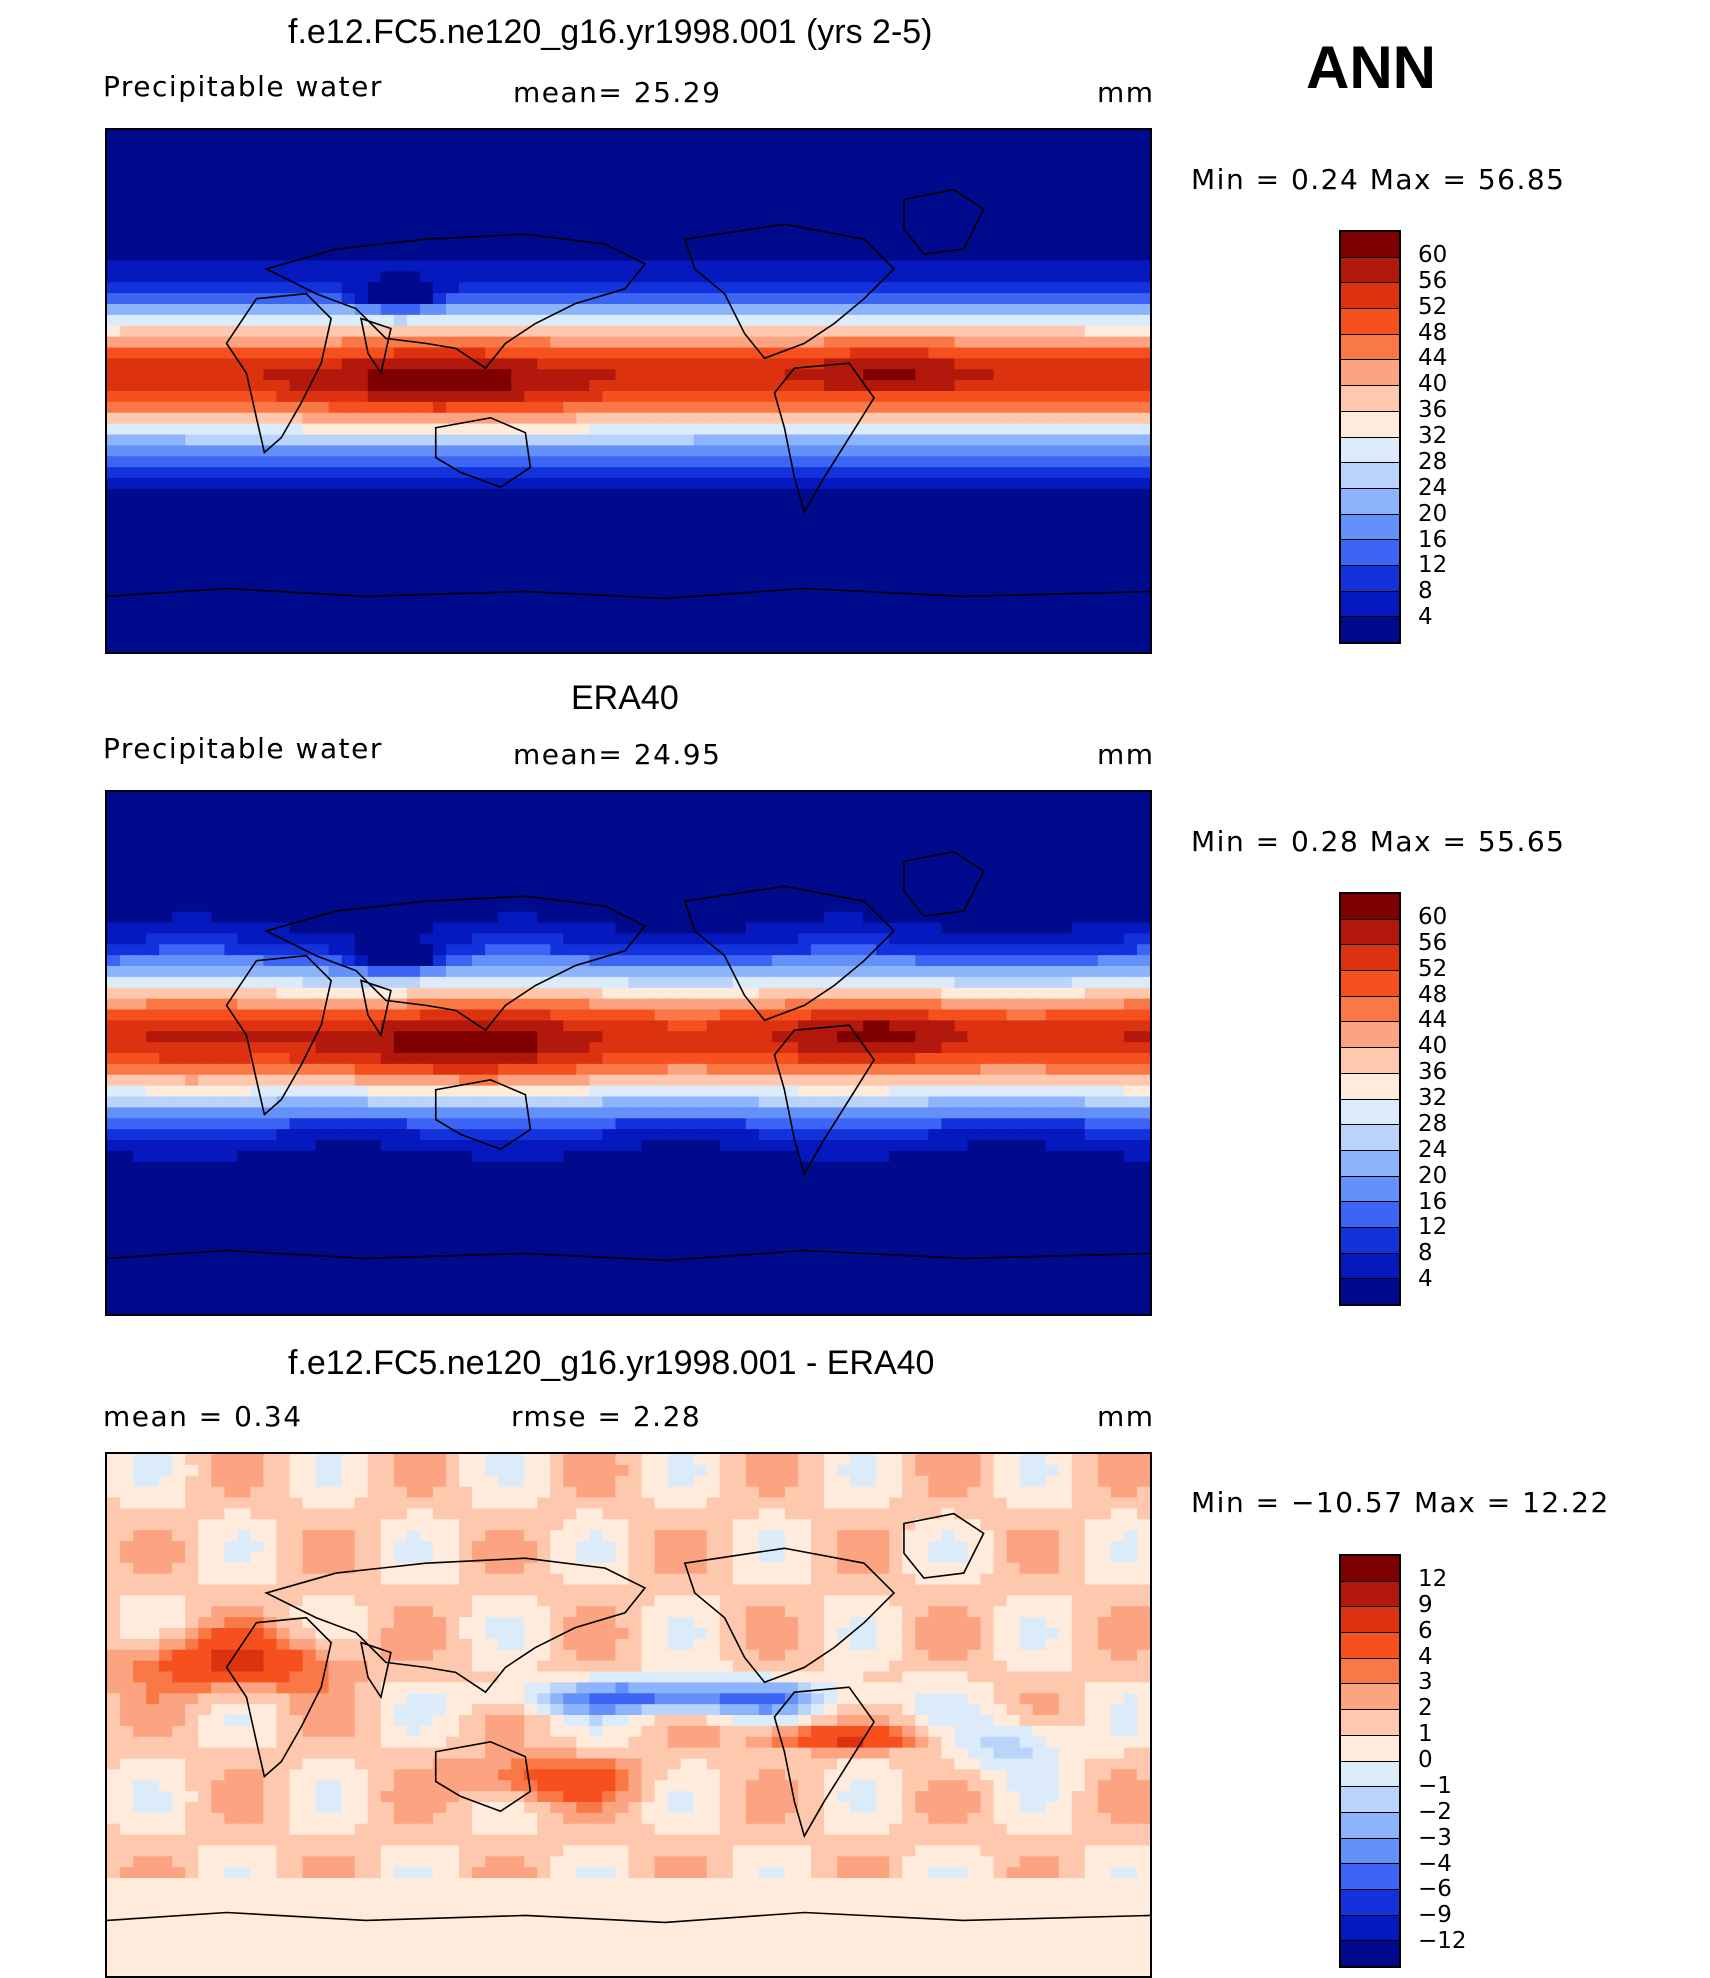  Describe the element at coordinates (611, 1363) in the screenshot. I see `panel-3-title: f.e12.FC5.ne120_g16.yr1998.001 - ERA40` at that location.